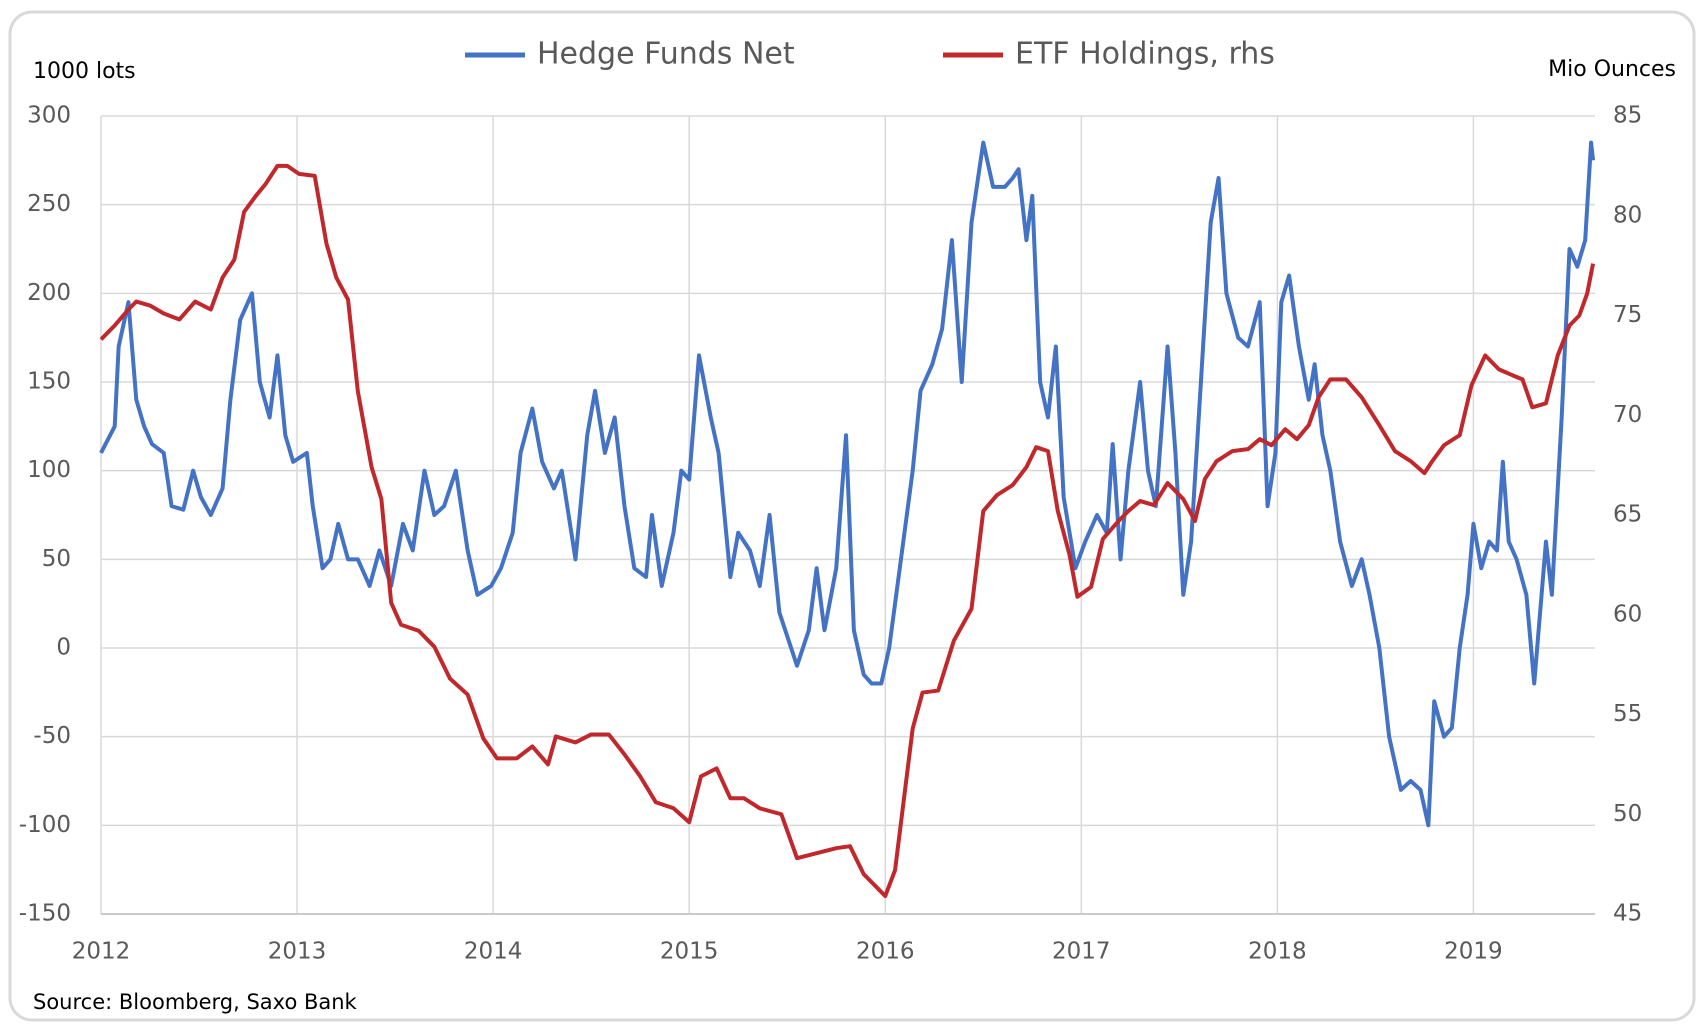 This screenshot has height=1034, width=1704. What do you see at coordinates (1627, 914) in the screenshot?
I see `y2-tick-label: 45` at bounding box center [1627, 914].